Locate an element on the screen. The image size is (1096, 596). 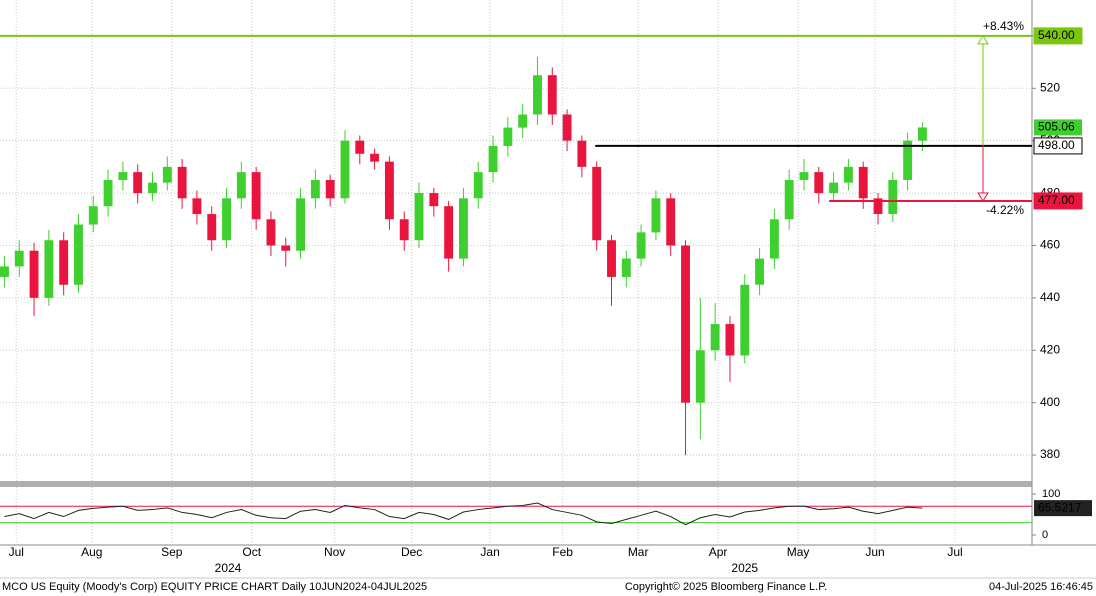
x-tick-label: Oct is located at coordinates (251, 552).